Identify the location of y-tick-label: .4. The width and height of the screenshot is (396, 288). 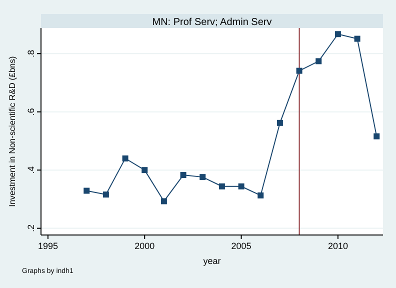
(31, 170).